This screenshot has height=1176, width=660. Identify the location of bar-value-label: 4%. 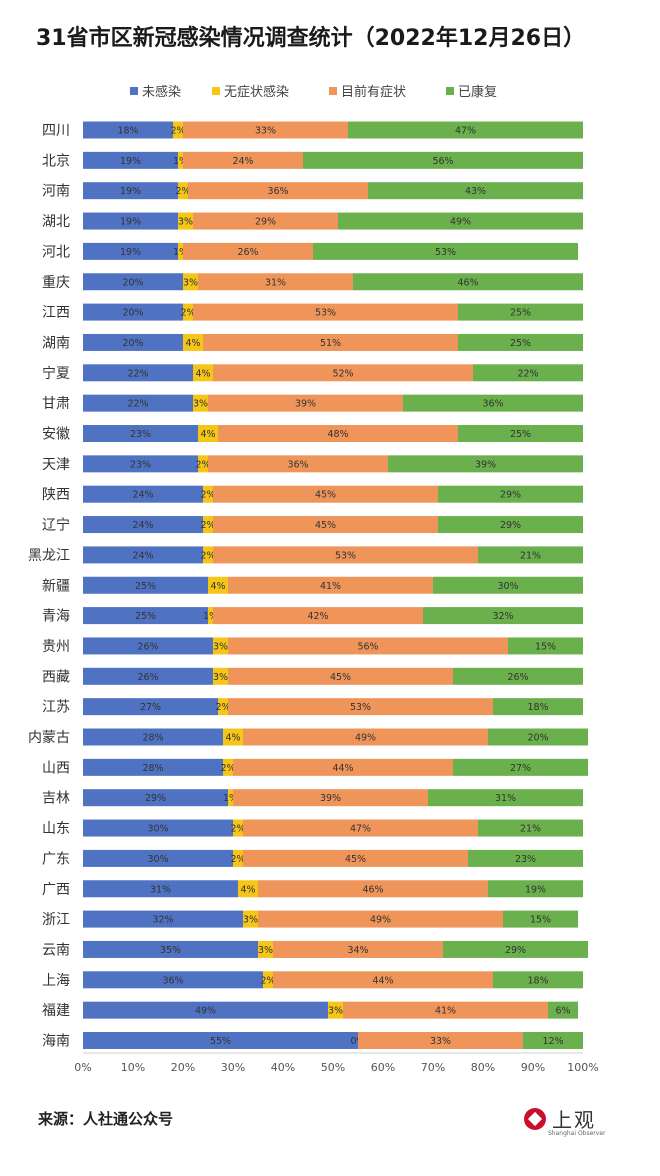
(207, 434).